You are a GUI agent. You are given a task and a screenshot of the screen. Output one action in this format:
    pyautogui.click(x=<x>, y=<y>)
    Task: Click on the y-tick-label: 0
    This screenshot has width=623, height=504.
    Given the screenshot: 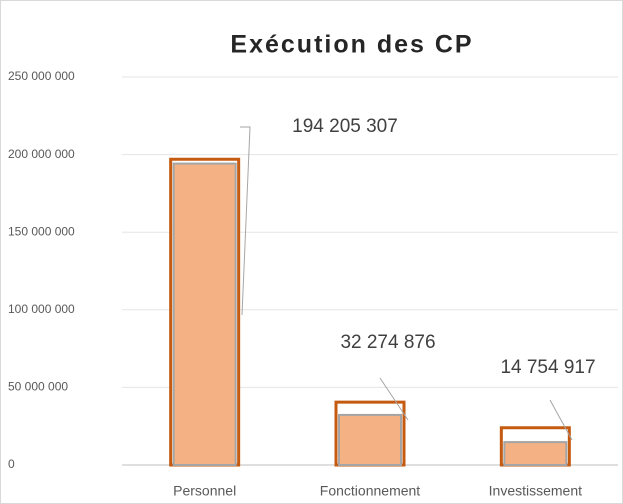 What is the action you would take?
    pyautogui.click(x=11, y=464)
    